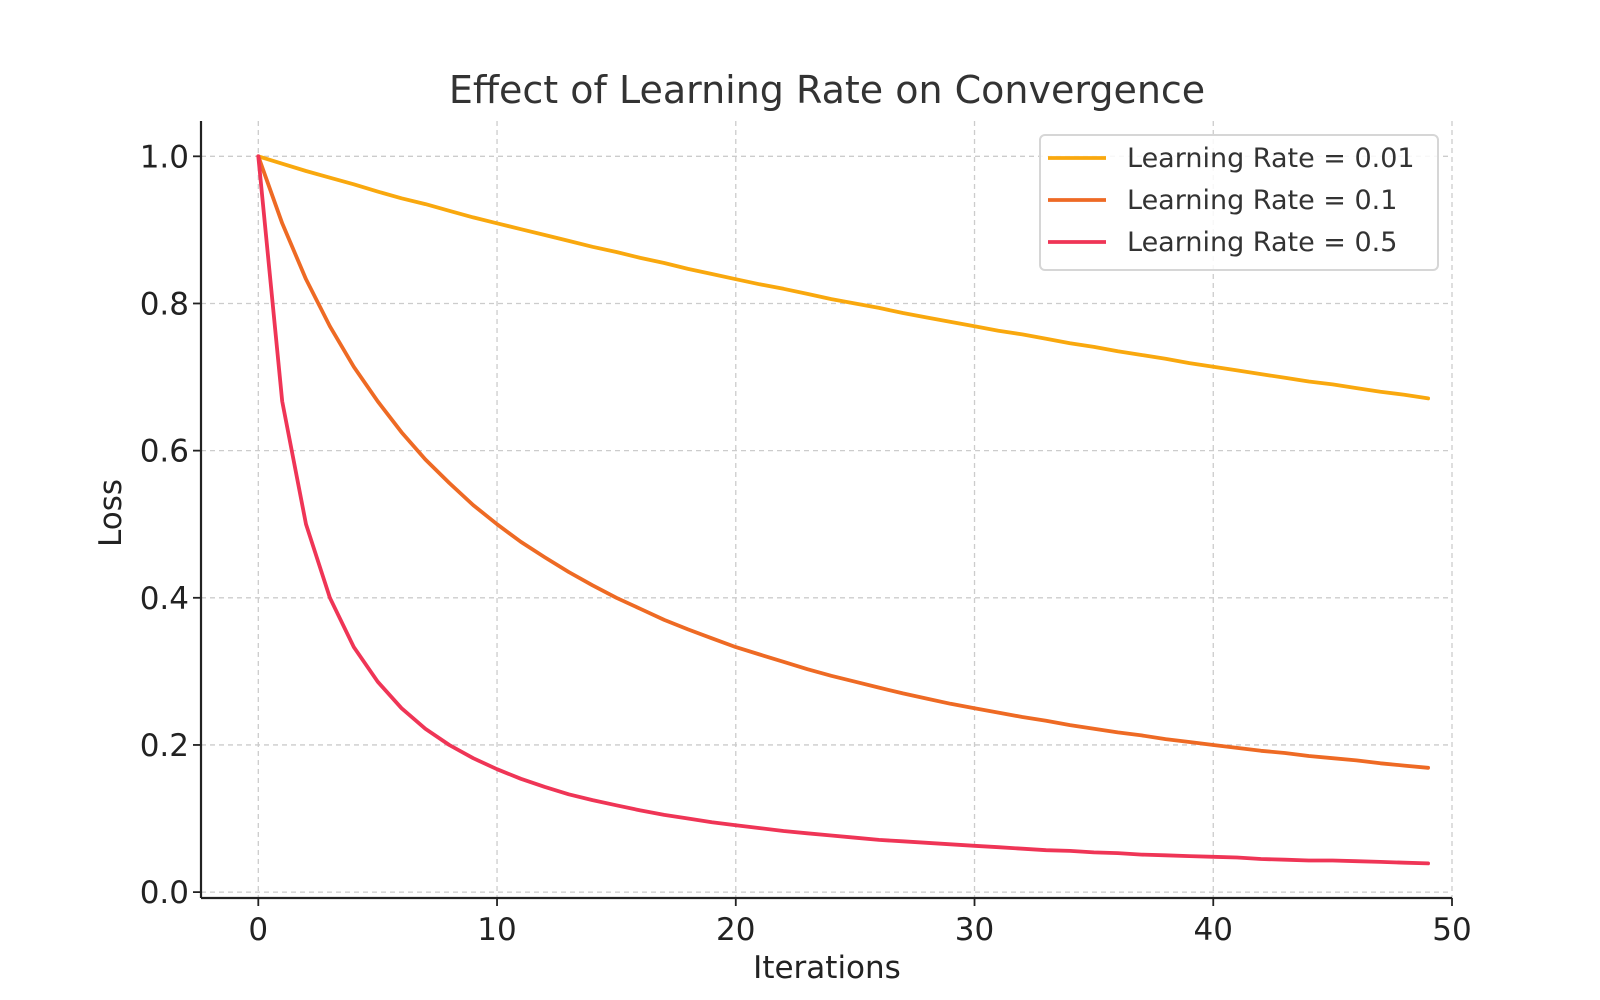 The height and width of the screenshot is (1000, 1600). I want to click on x-tick-label: 50, so click(1451, 930).